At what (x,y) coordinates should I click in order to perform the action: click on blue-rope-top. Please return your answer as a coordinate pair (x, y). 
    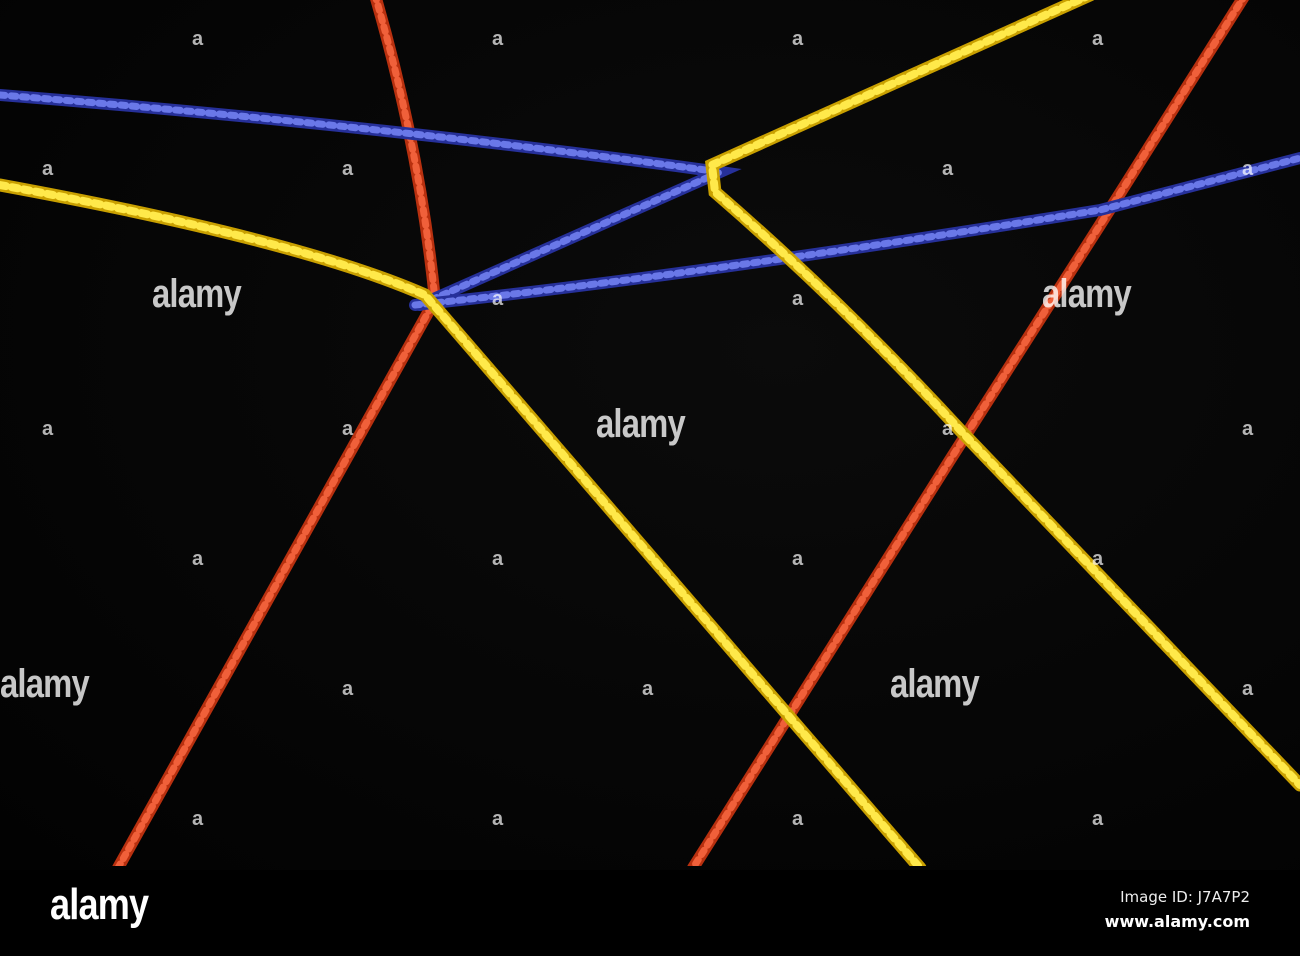
    Looking at the image, I should click on (371, 200).